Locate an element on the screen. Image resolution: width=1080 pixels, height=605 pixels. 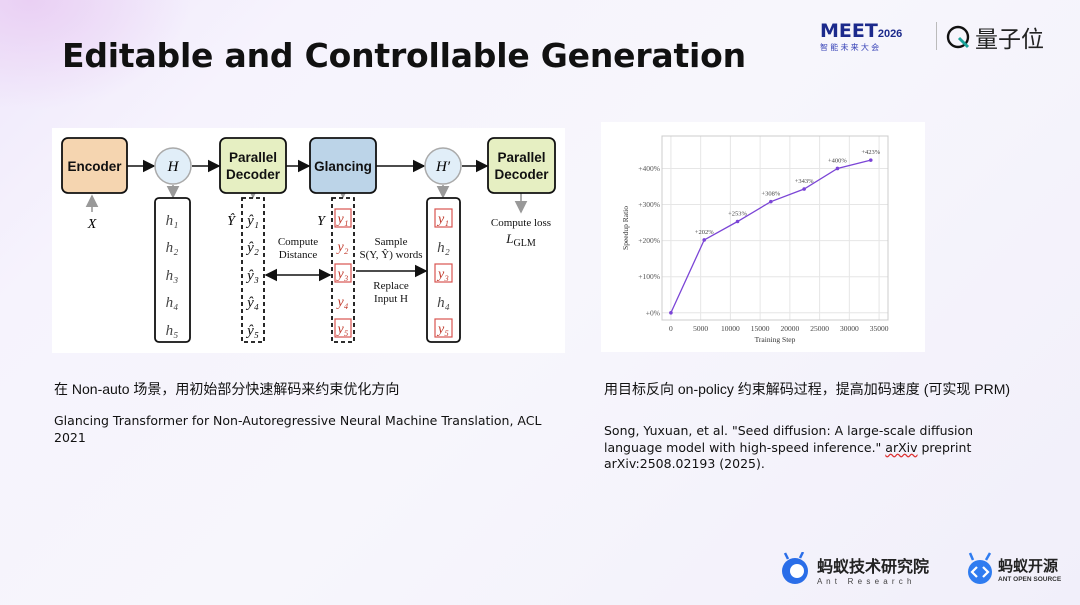
ant-research-cn: 蚂蚁技术研究院 is located at coordinates (873, 567).